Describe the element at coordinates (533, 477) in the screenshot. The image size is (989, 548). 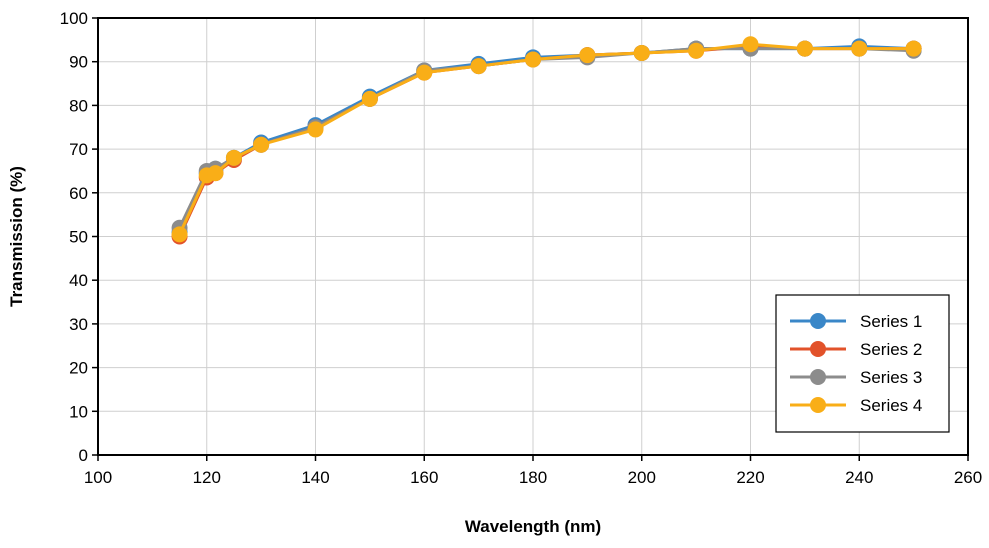
I see `x-tick-label: 180` at that location.